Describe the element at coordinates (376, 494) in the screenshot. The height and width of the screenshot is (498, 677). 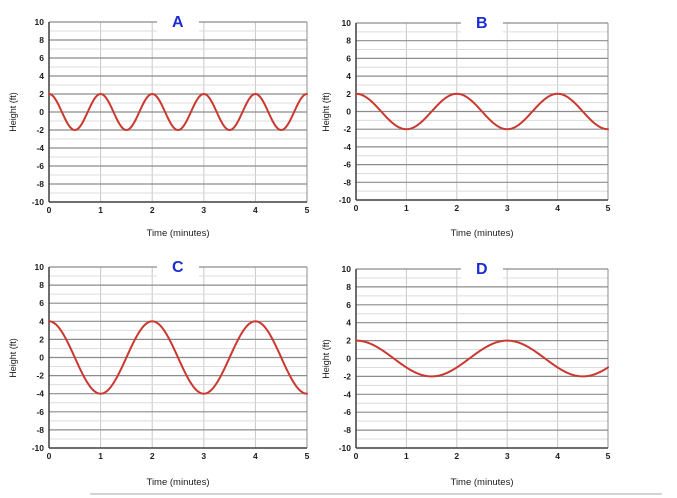
I see `cropped-next-row-edge` at that location.